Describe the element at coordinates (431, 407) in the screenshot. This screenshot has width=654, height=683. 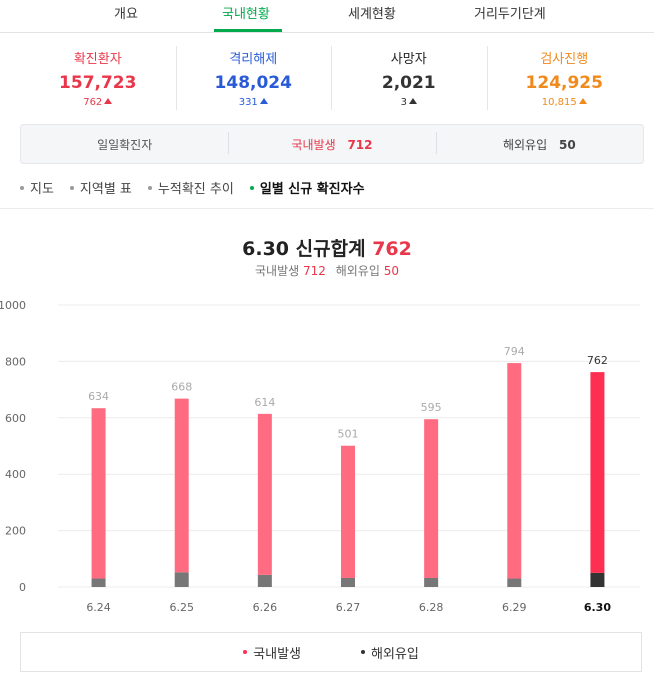
I see `bar-total-label: 595` at that location.